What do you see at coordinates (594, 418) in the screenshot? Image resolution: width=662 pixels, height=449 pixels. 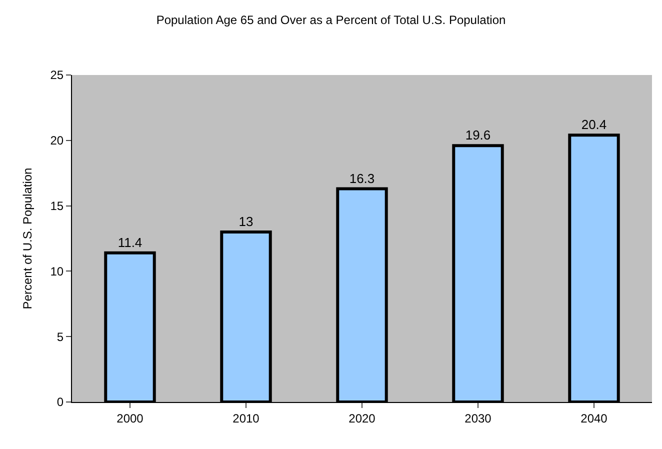 I see `x-tick-label: 2040` at bounding box center [594, 418].